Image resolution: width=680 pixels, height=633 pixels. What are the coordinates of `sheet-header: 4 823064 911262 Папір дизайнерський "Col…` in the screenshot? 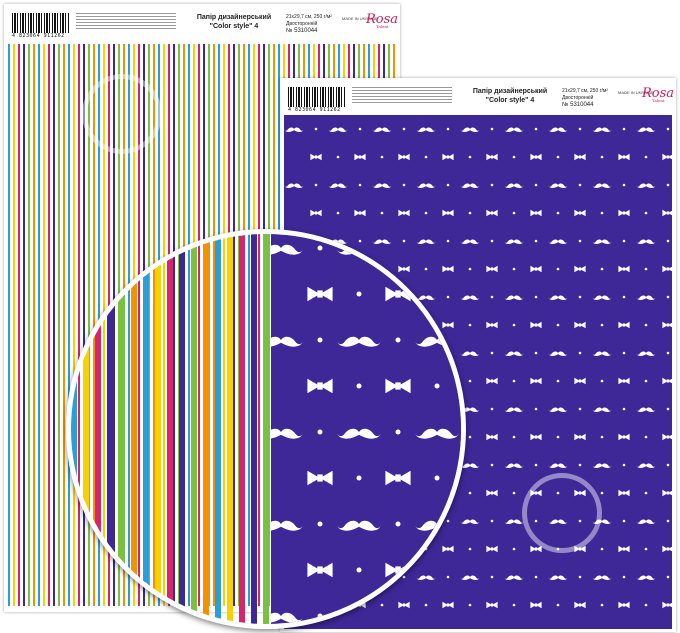 It's located at (478, 96).